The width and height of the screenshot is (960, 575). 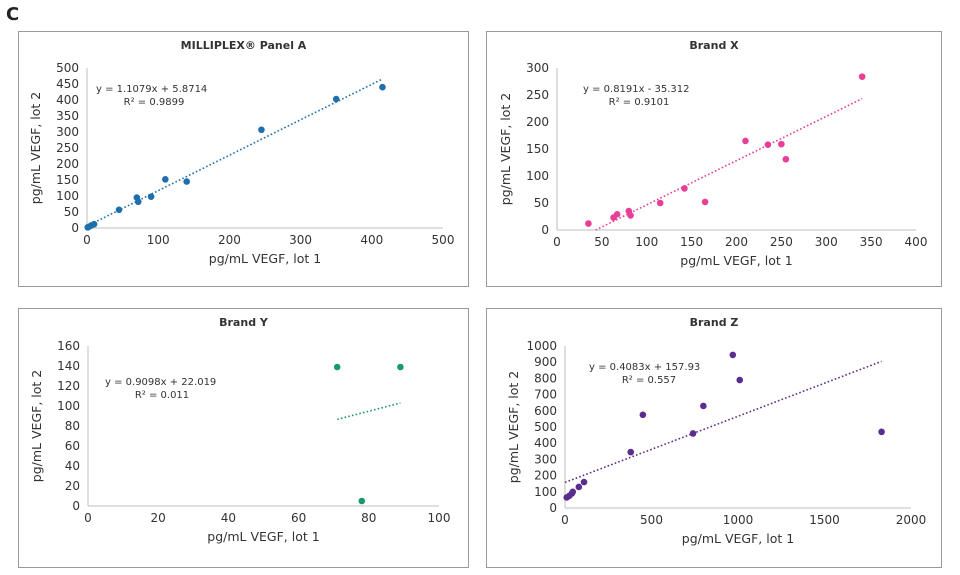 What do you see at coordinates (67, 116) in the screenshot?
I see `y-tick-label: 350` at bounding box center [67, 116].